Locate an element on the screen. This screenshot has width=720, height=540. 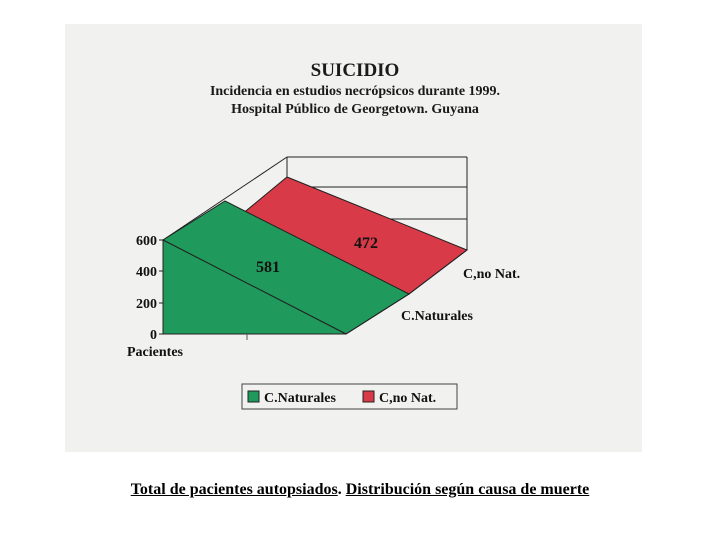
legend-swatch-c-naturales is located at coordinates (253, 396).